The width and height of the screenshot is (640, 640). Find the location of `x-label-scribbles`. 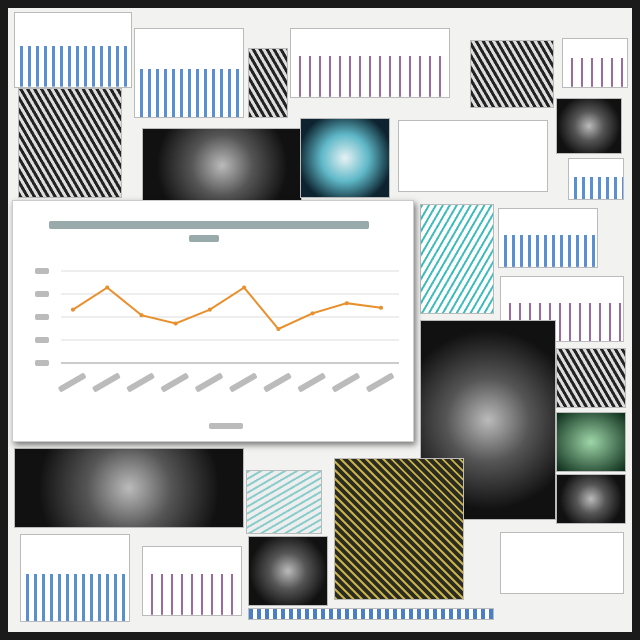

x-label-scribbles is located at coordinates (226, 382).